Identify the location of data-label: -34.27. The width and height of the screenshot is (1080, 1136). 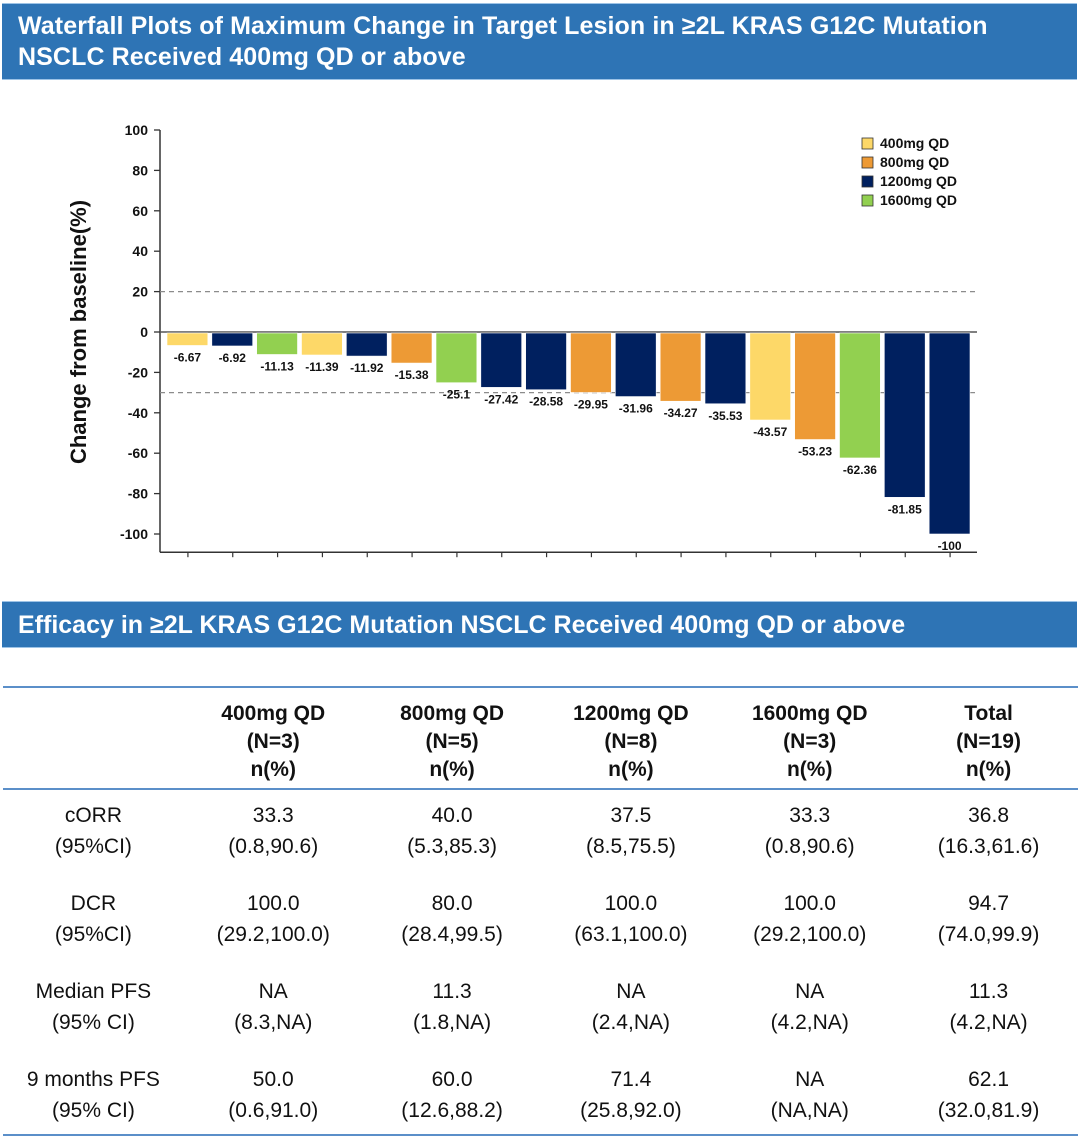
(681, 413).